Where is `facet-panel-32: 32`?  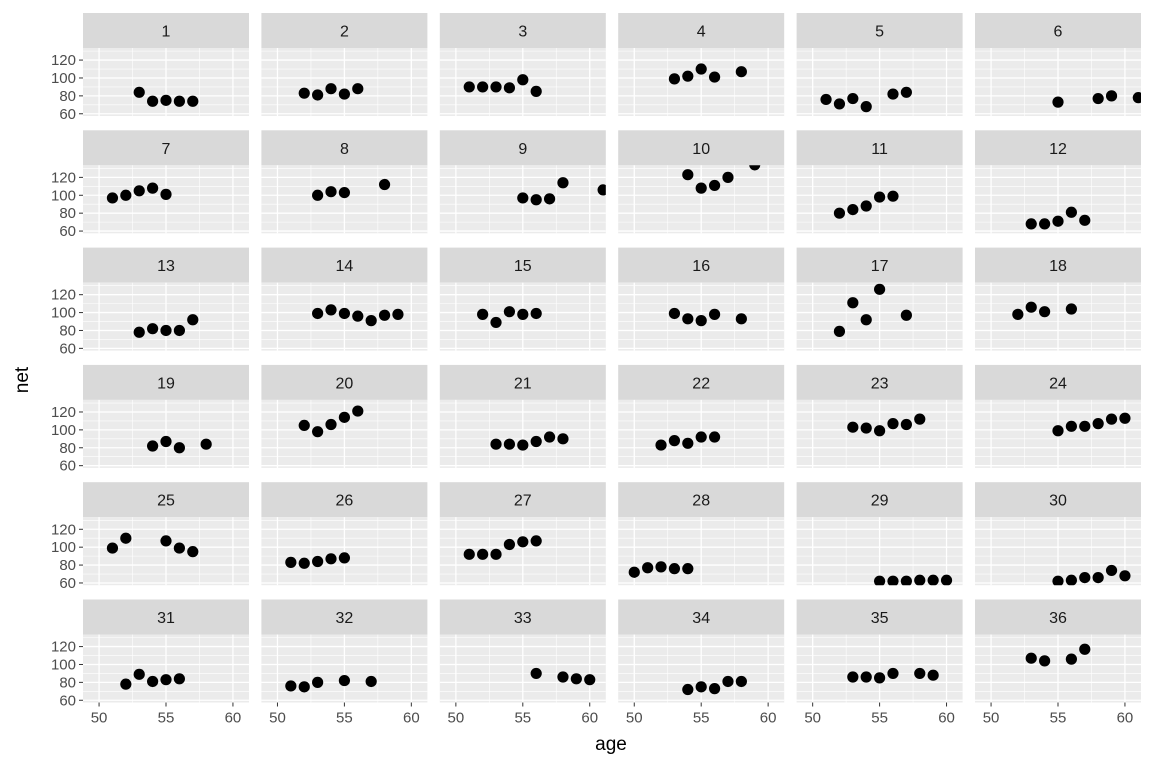
facet-panel-32: 32 is located at coordinates (344, 651).